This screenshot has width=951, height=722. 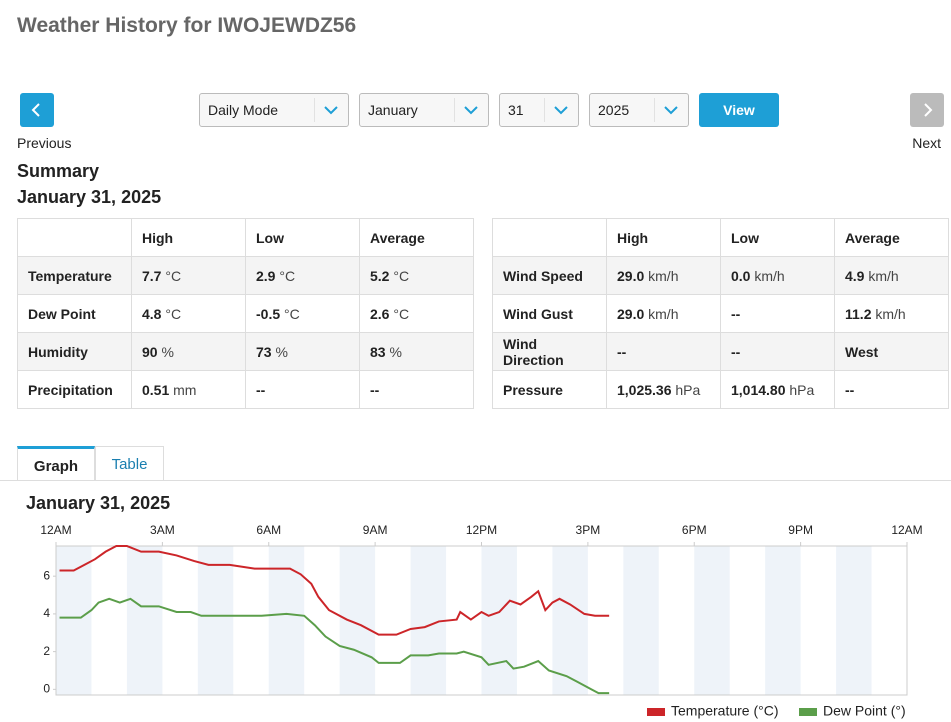 I want to click on cell-value: 1,025.36, so click(x=644, y=389).